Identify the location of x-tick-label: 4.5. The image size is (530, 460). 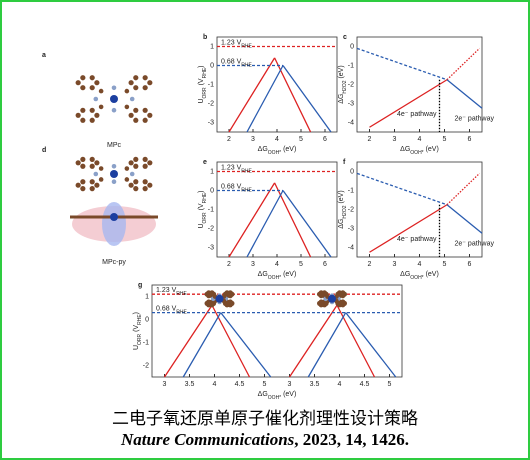
(365, 384).